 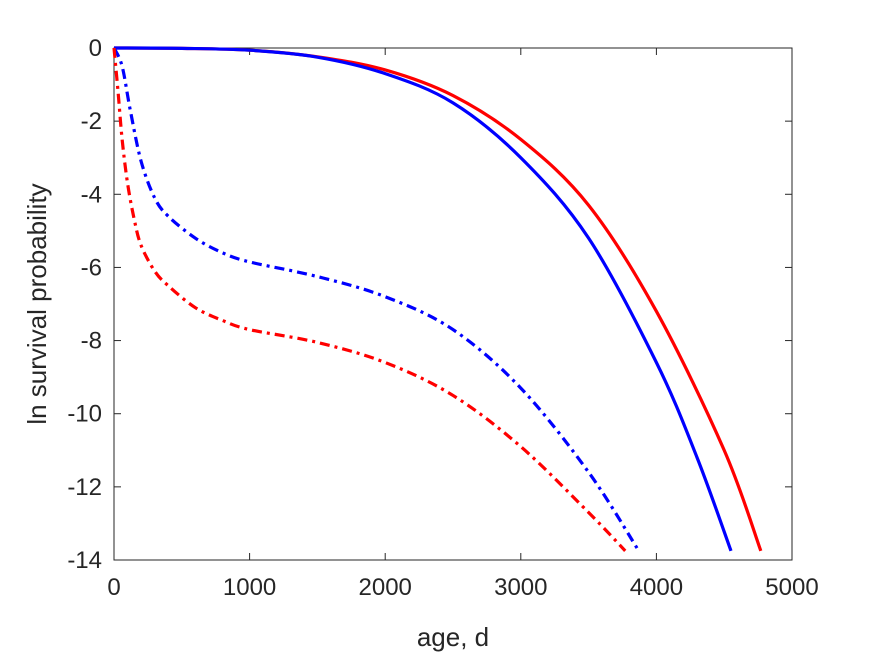 What do you see at coordinates (113, 587) in the screenshot?
I see `x-tick-label: 0` at bounding box center [113, 587].